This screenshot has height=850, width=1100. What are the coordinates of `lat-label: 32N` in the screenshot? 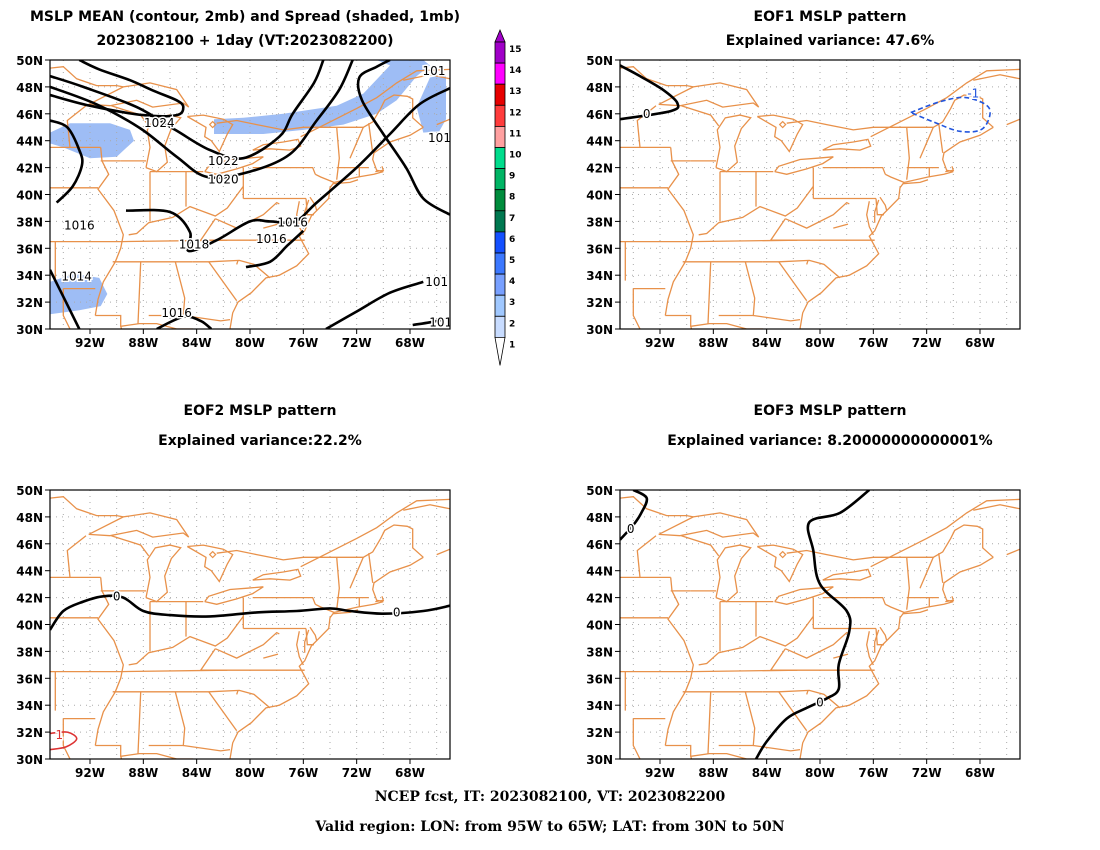 It's located at (599, 303).